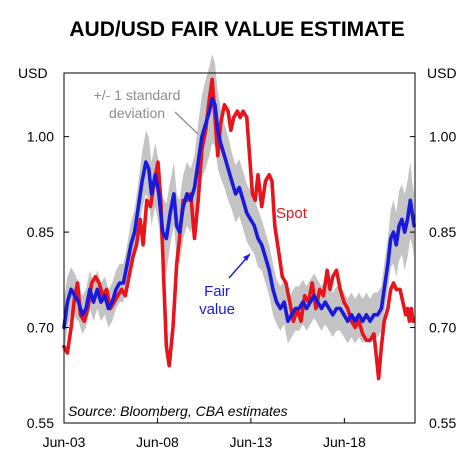 The height and width of the screenshot is (468, 474). Describe the element at coordinates (157, 442) in the screenshot. I see `x-tick-label: Jun-08` at that location.